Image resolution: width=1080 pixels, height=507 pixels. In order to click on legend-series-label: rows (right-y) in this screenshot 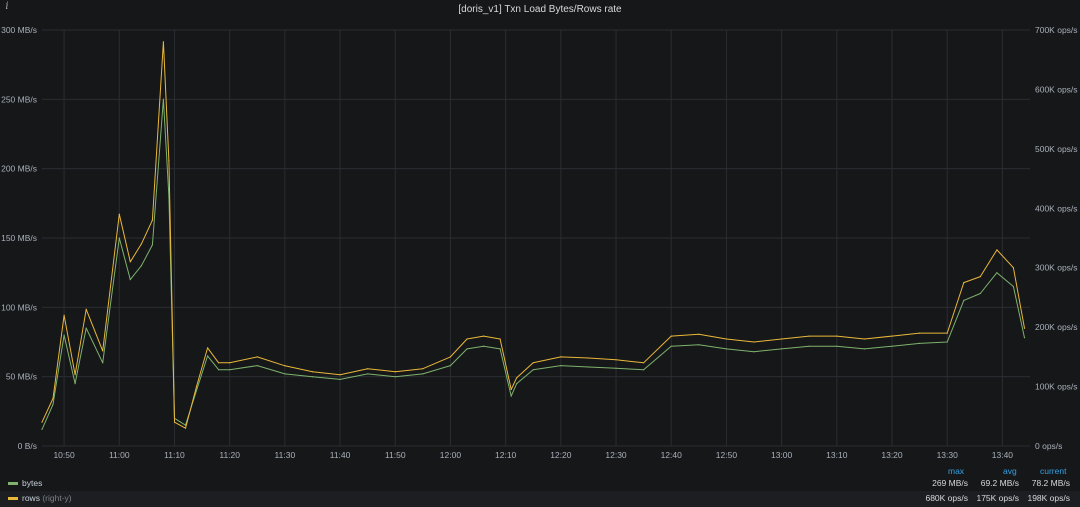, I will do `click(47, 498)`.